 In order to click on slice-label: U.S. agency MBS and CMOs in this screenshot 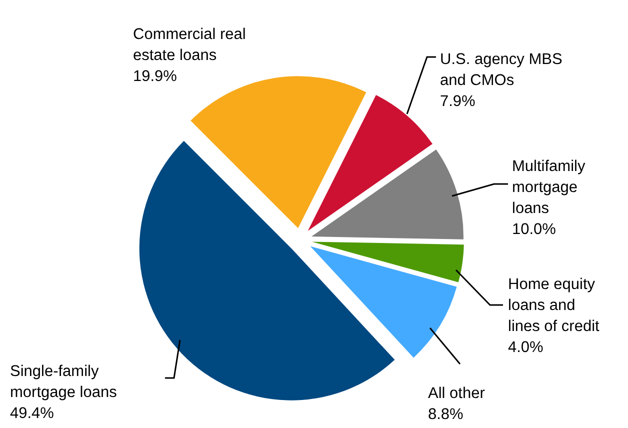, I will do `click(501, 69)`.